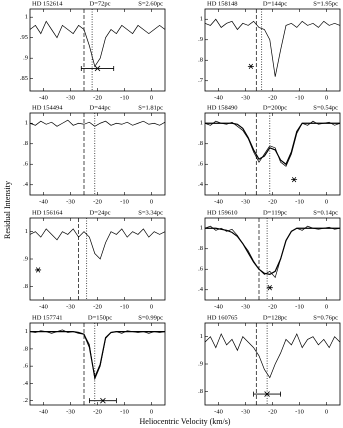  I want to click on panel-title: HD 152614, so click(47, 3).